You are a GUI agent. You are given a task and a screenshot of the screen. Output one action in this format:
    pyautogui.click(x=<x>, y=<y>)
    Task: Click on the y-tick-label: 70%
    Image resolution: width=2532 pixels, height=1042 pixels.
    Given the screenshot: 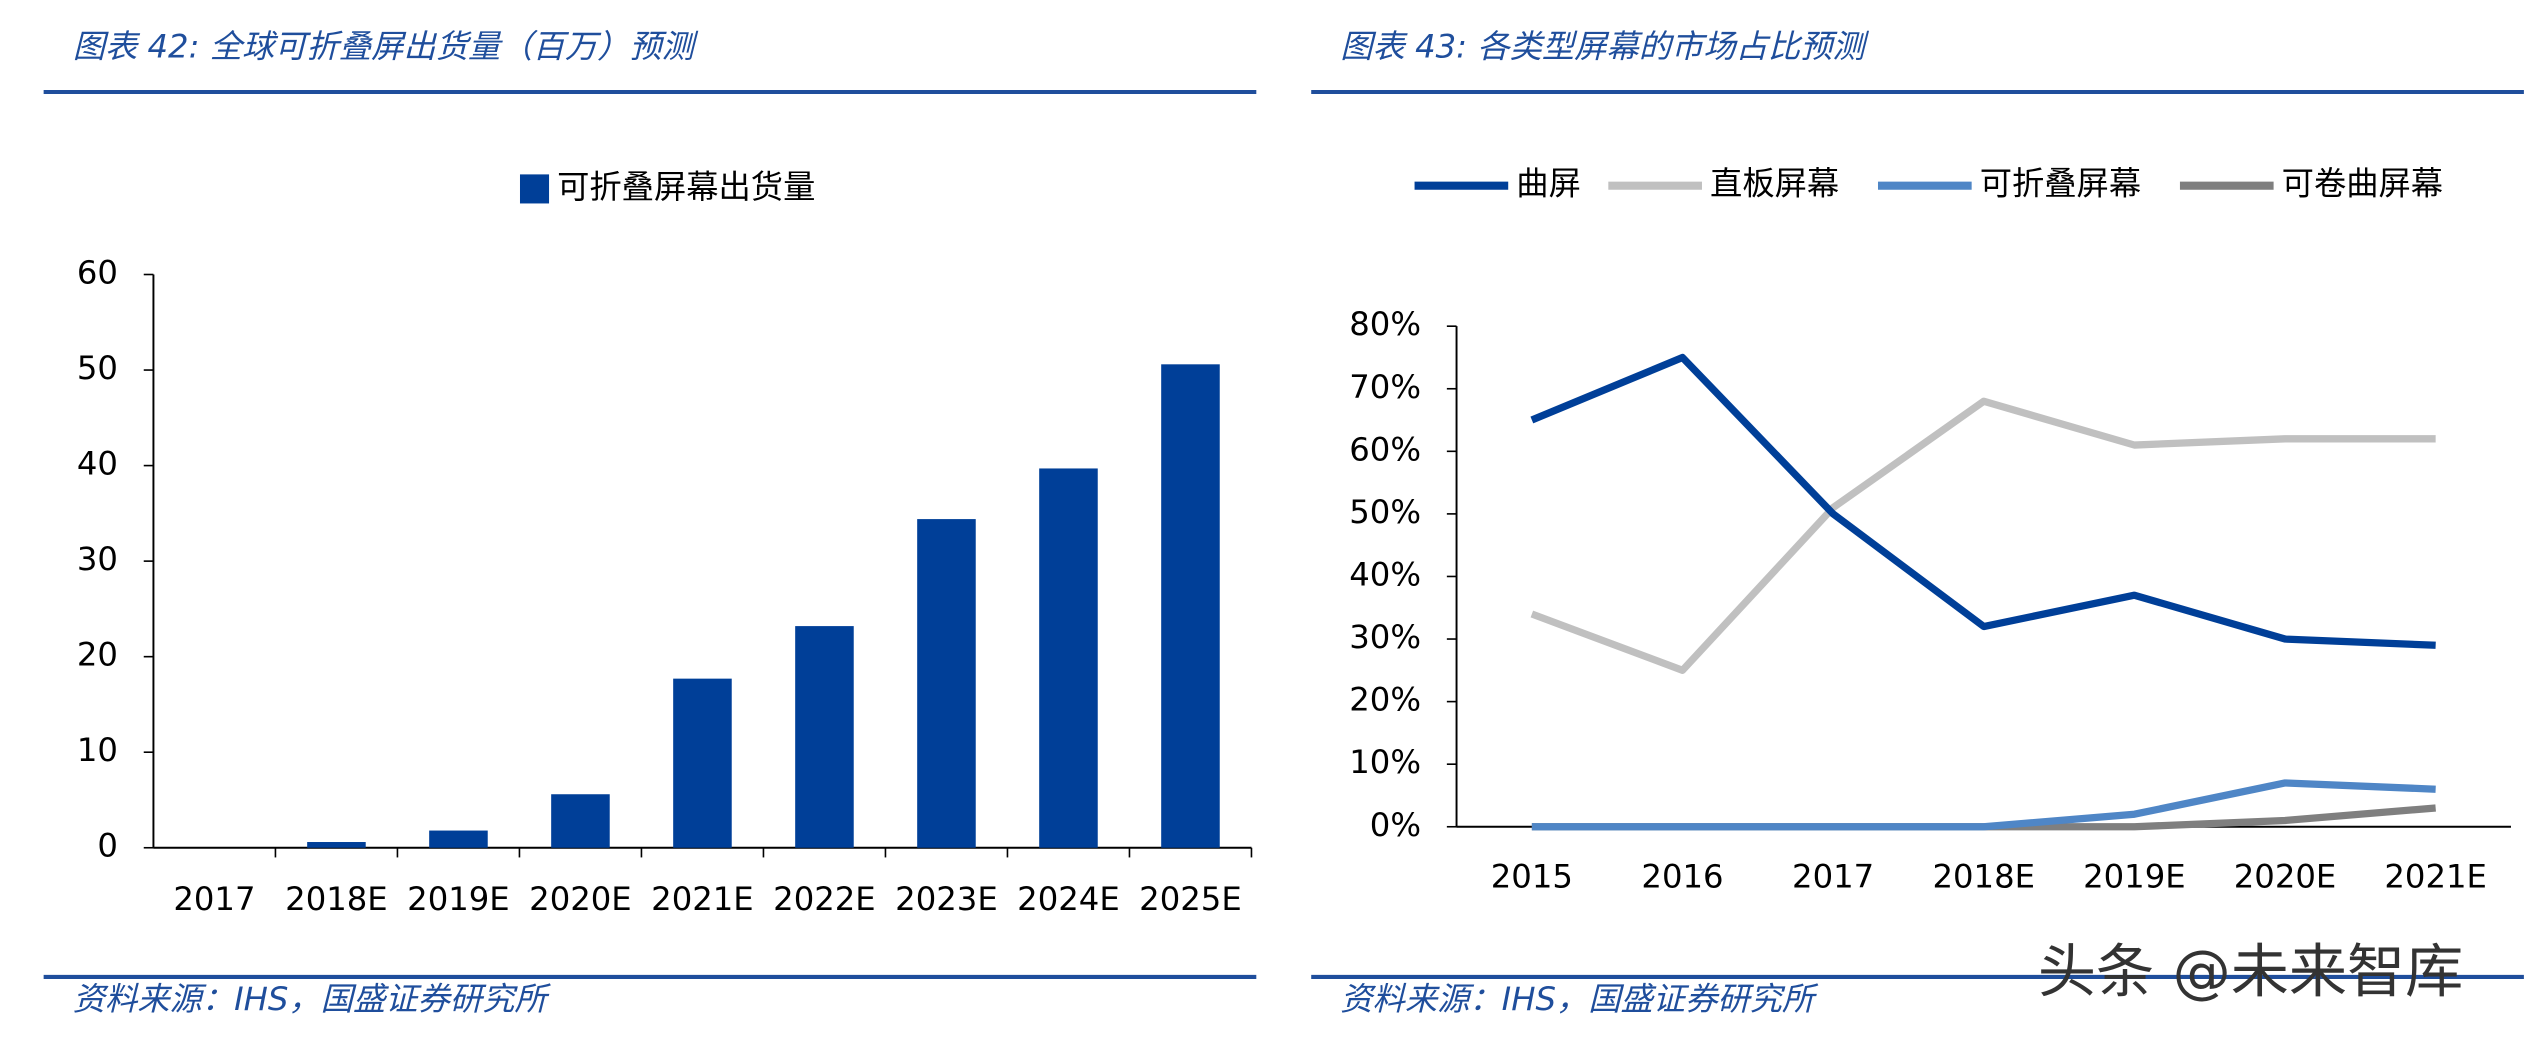 What is the action you would take?
    pyautogui.click(x=1385, y=387)
    